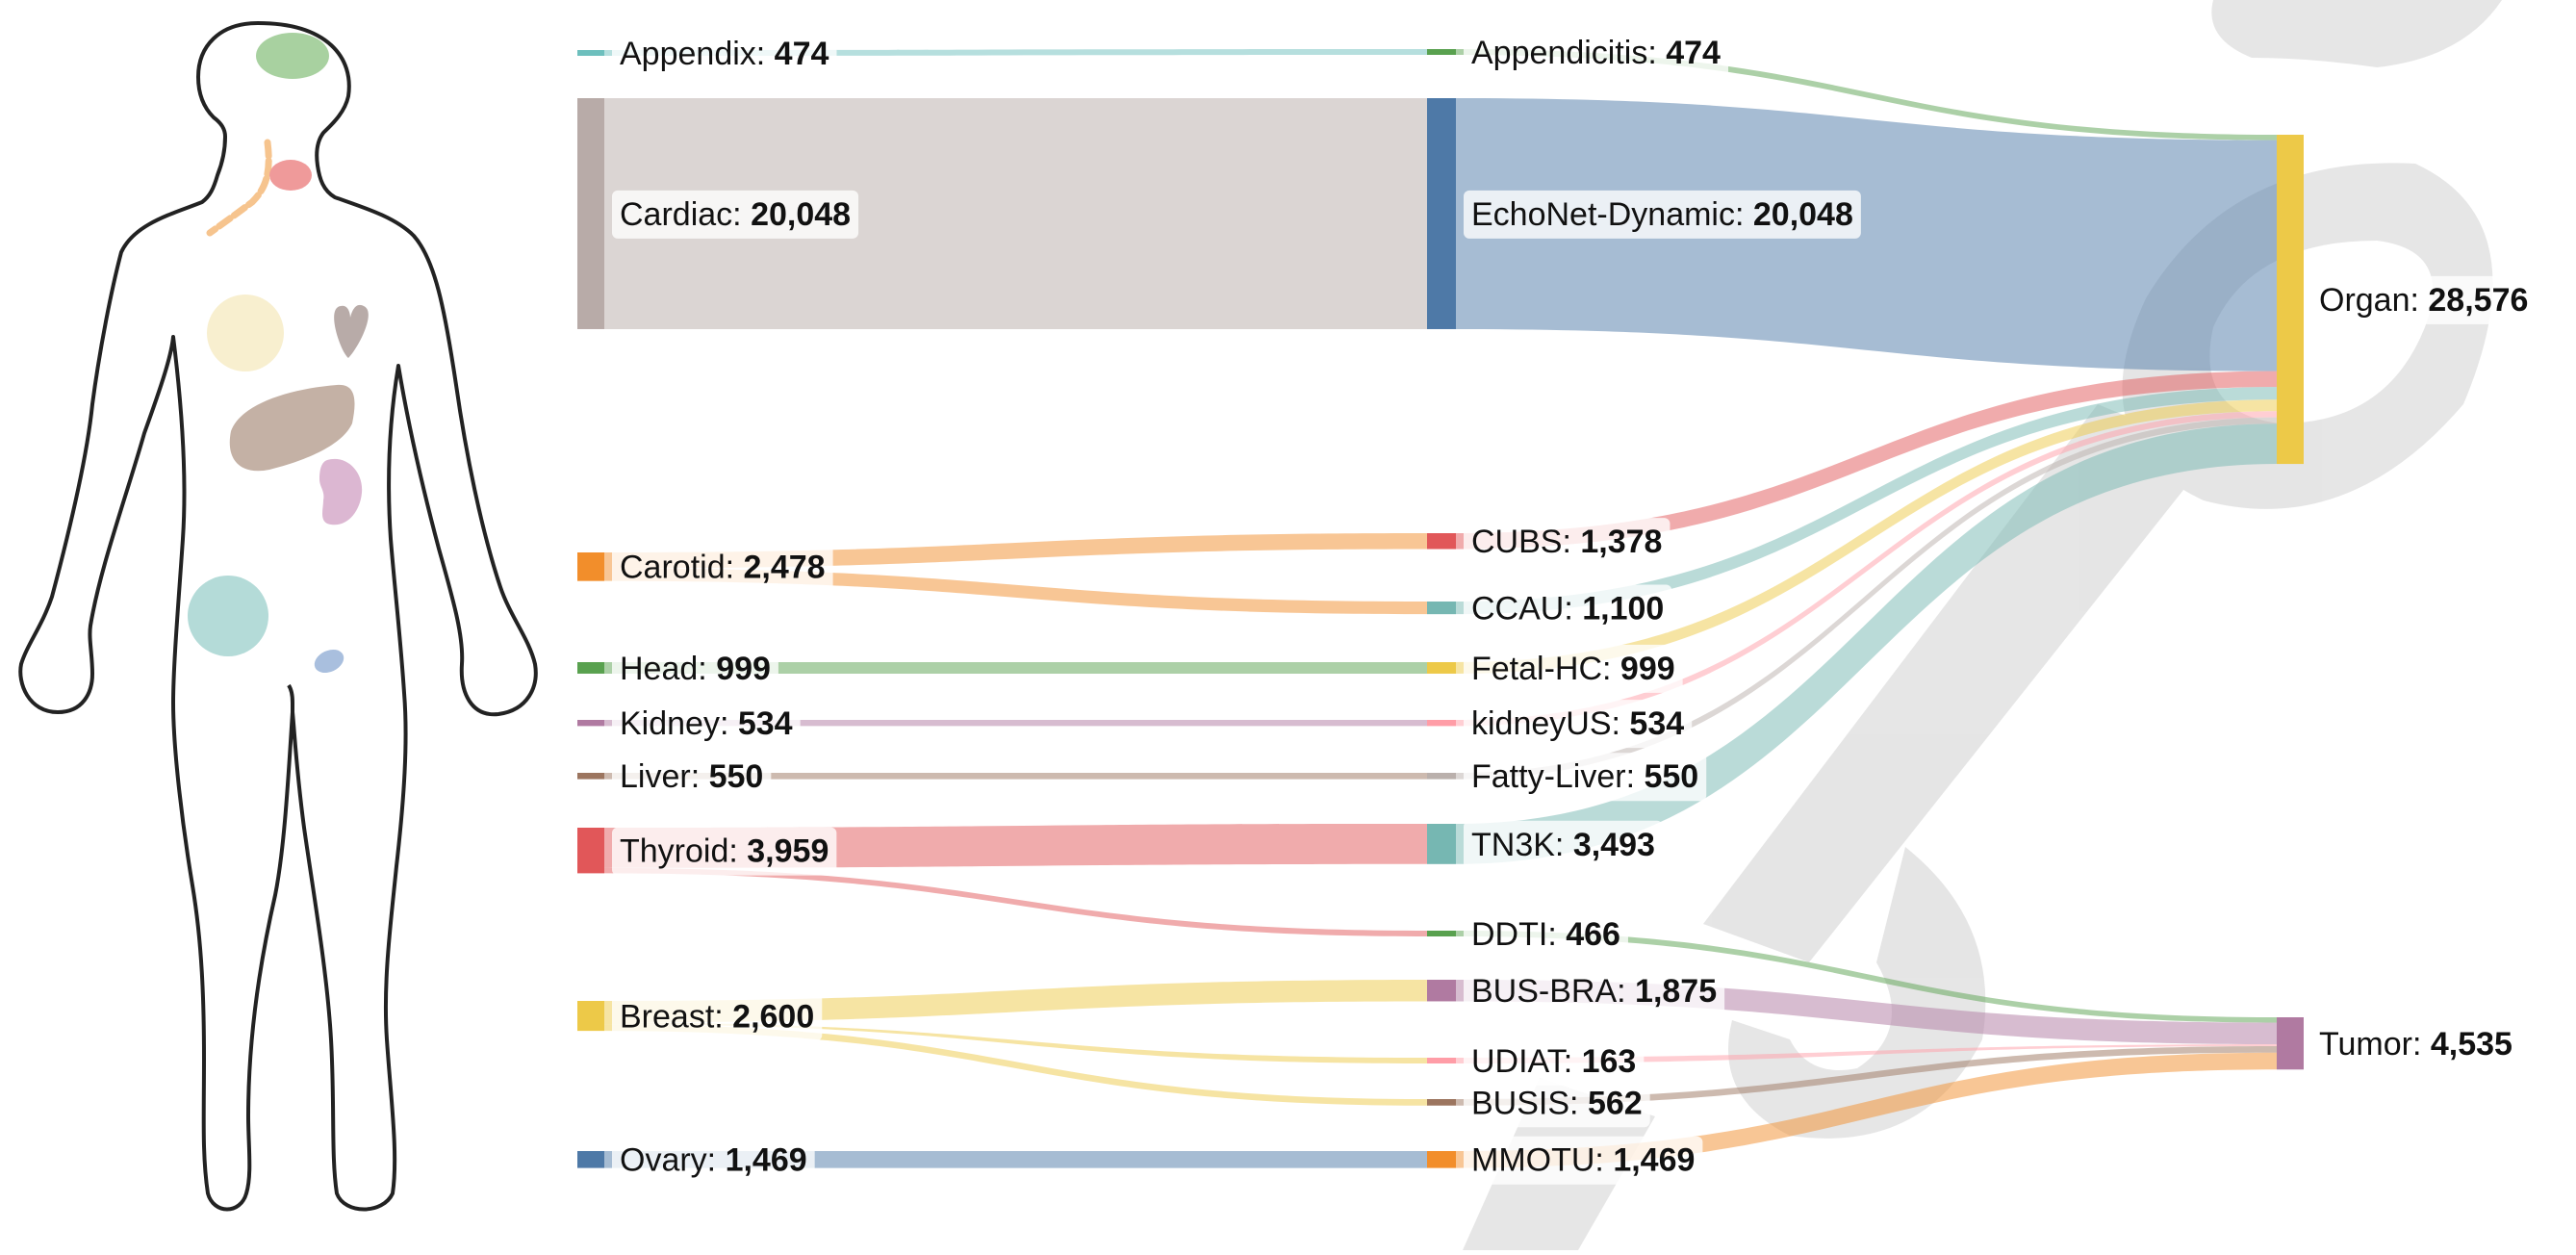 The image size is (2576, 1255). What do you see at coordinates (590, 1017) in the screenshot?
I see `node-breast` at bounding box center [590, 1017].